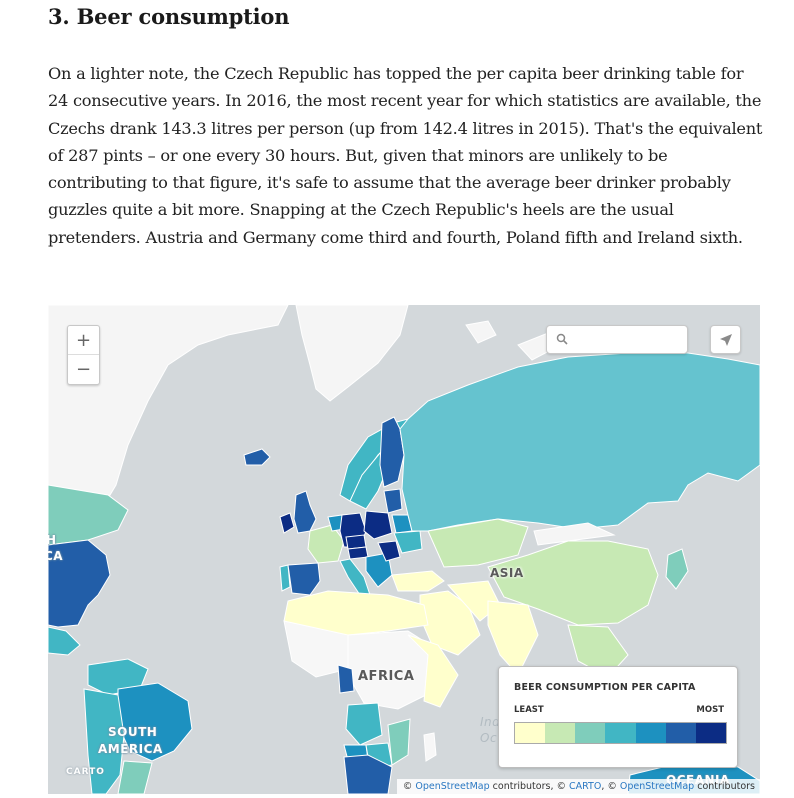  I want to click on legend-max-label: MOST, so click(710, 710).